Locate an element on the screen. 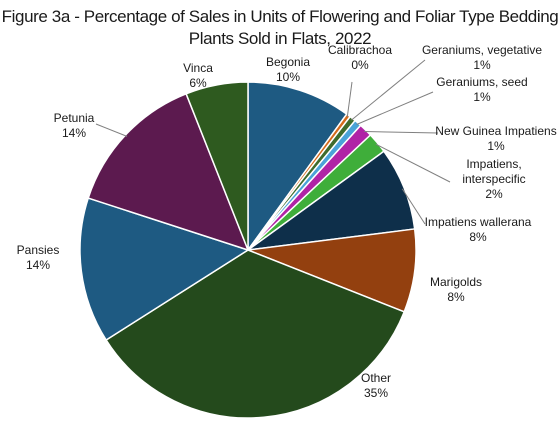  slice-label-percent: 0% is located at coordinates (360, 65).